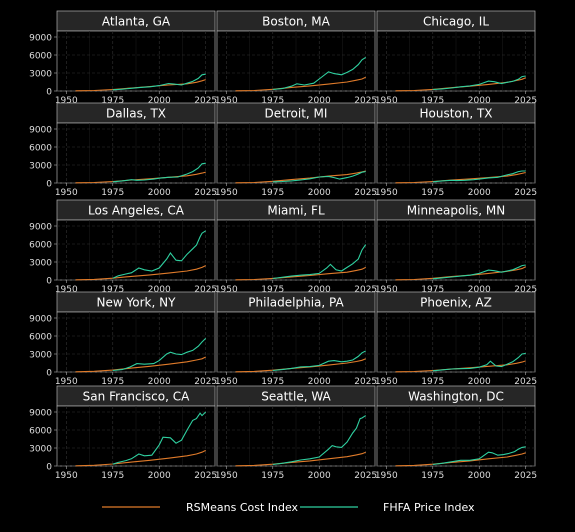 The width and height of the screenshot is (575, 532). I want to click on legend-label-fhfa: FHFA Price Index, so click(429, 507).